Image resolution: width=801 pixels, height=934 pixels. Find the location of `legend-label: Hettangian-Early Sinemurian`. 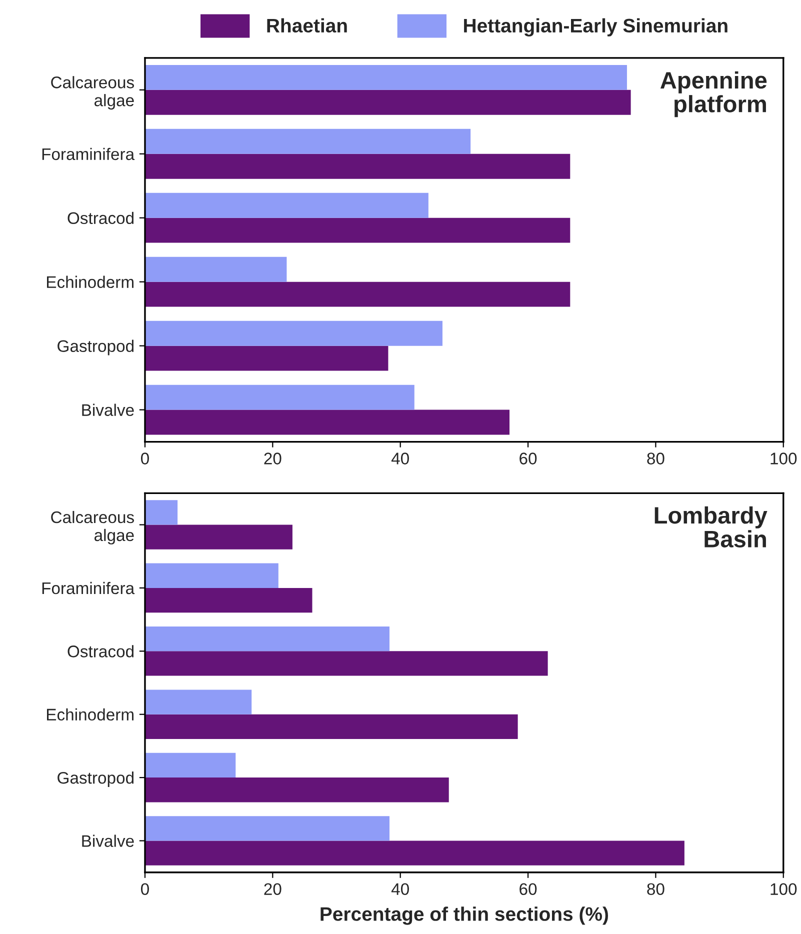

legend-label: Hettangian-Early Sinemurian is located at coordinates (596, 27).